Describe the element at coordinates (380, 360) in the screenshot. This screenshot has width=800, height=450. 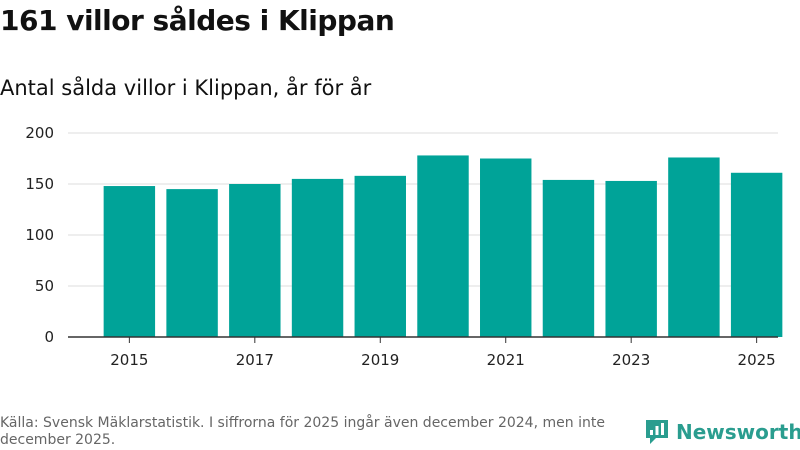
I see `x-tick-label: 2019` at that location.